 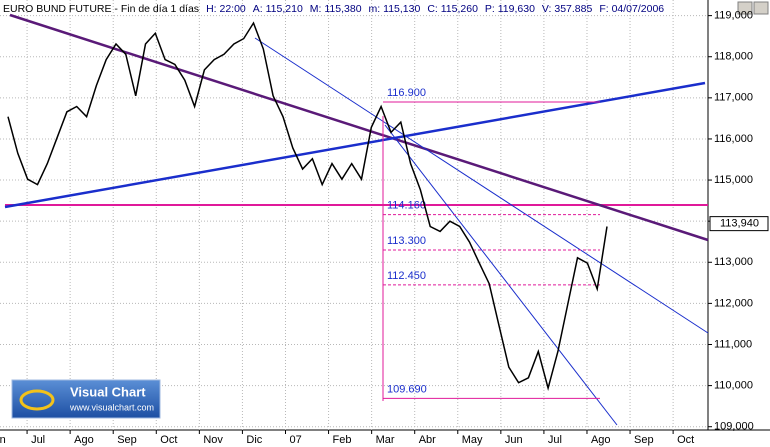 What do you see at coordinates (733, 344) in the screenshot?
I see `y-tick-label: 111,000` at bounding box center [733, 344].